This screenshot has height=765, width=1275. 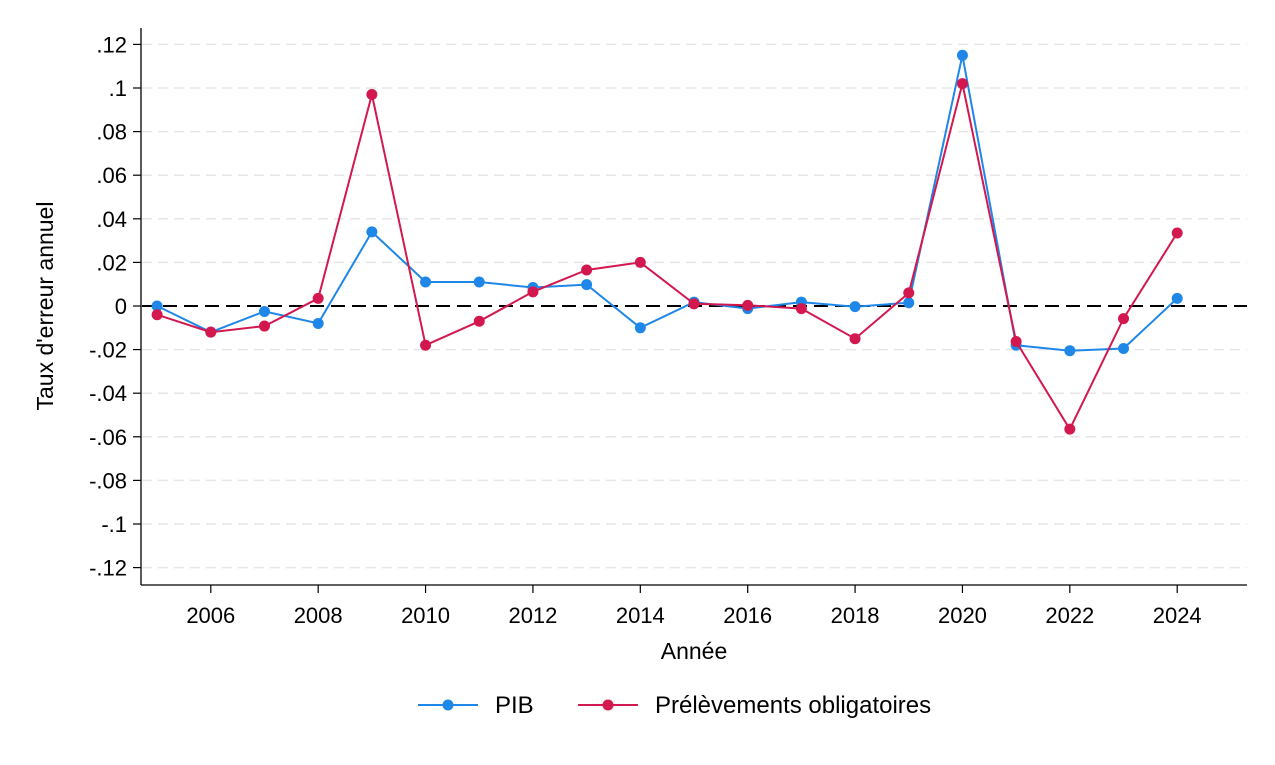 What do you see at coordinates (111, 219) in the screenshot?
I see `y-tick-label: .04` at bounding box center [111, 219].